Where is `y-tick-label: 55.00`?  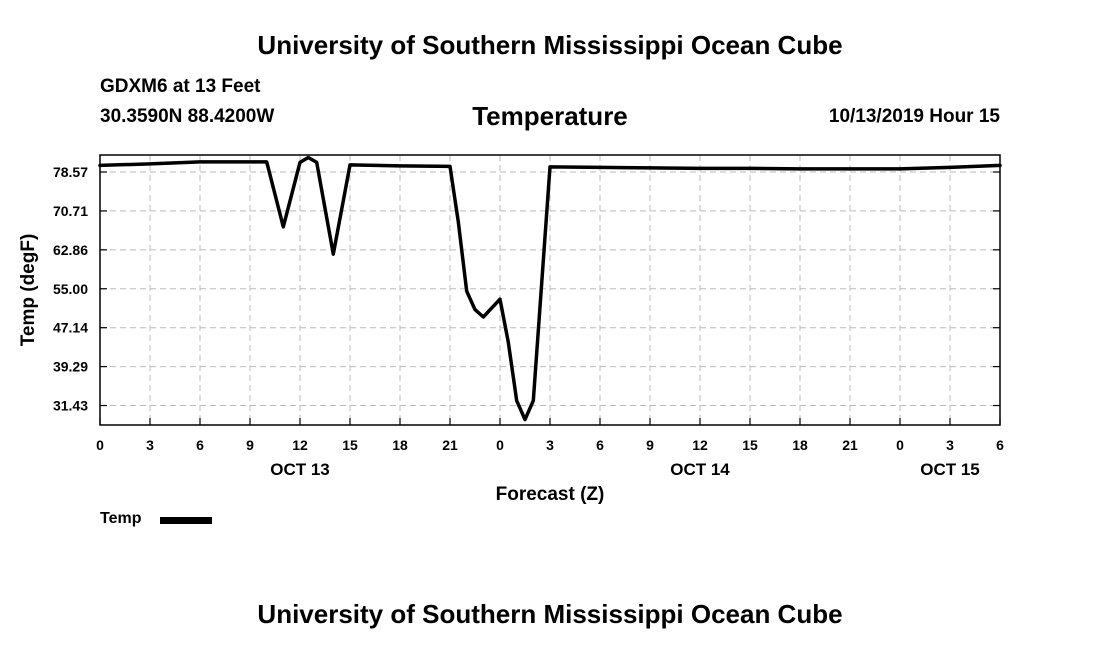
y-tick-label: 55.00 is located at coordinates (70, 289).